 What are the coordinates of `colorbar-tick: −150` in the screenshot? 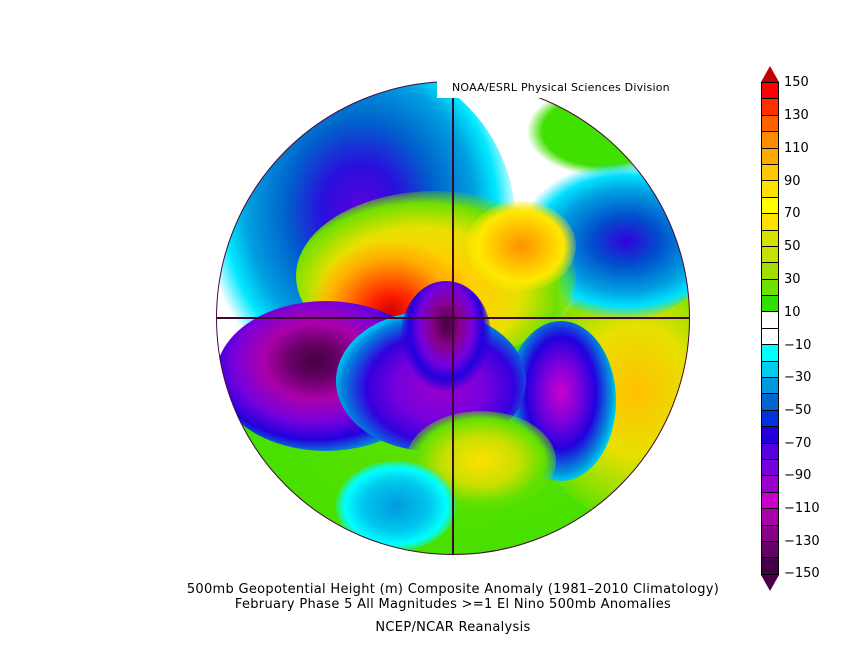 It's located at (802, 573).